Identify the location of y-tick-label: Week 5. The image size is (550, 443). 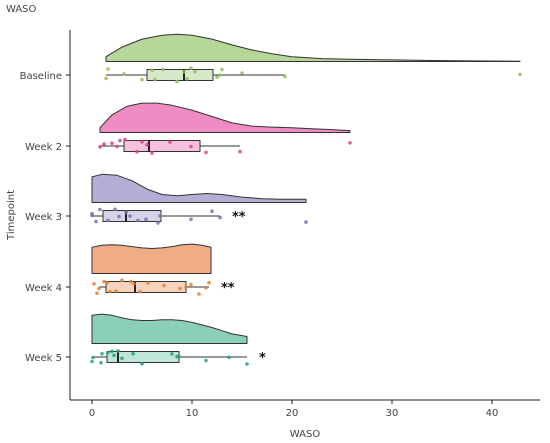
(43, 358).